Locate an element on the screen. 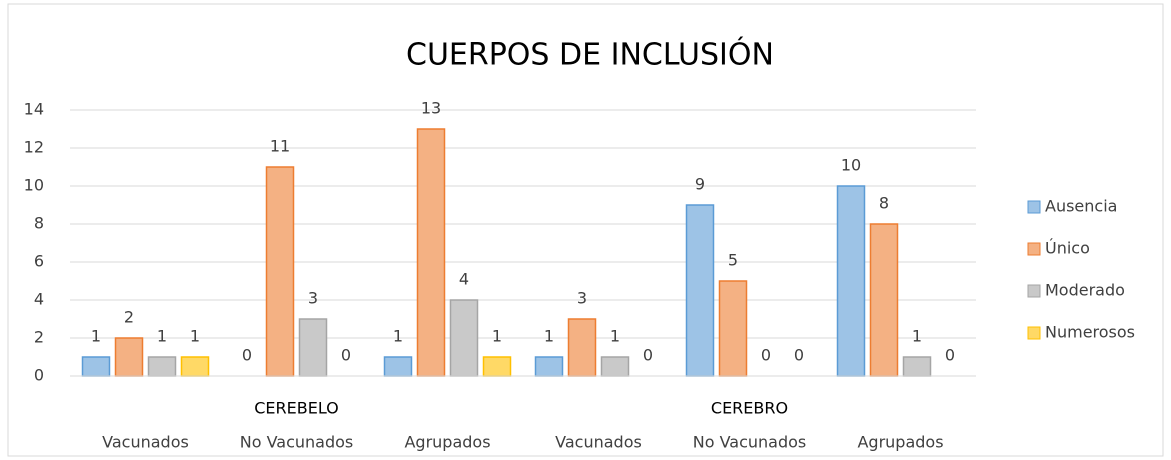  value-label: 2 is located at coordinates (129, 317).